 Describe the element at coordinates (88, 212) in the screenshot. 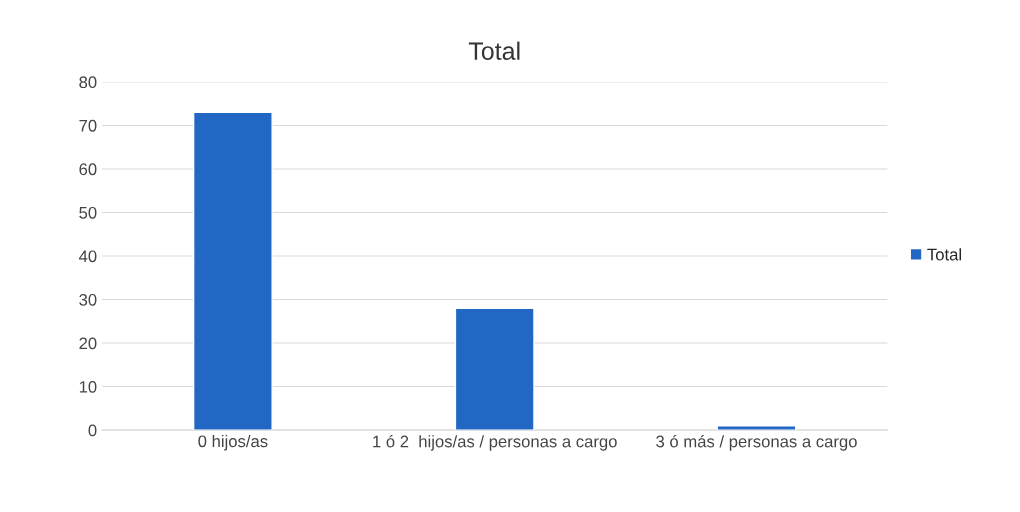

I see `y-tick-label: 50` at that location.